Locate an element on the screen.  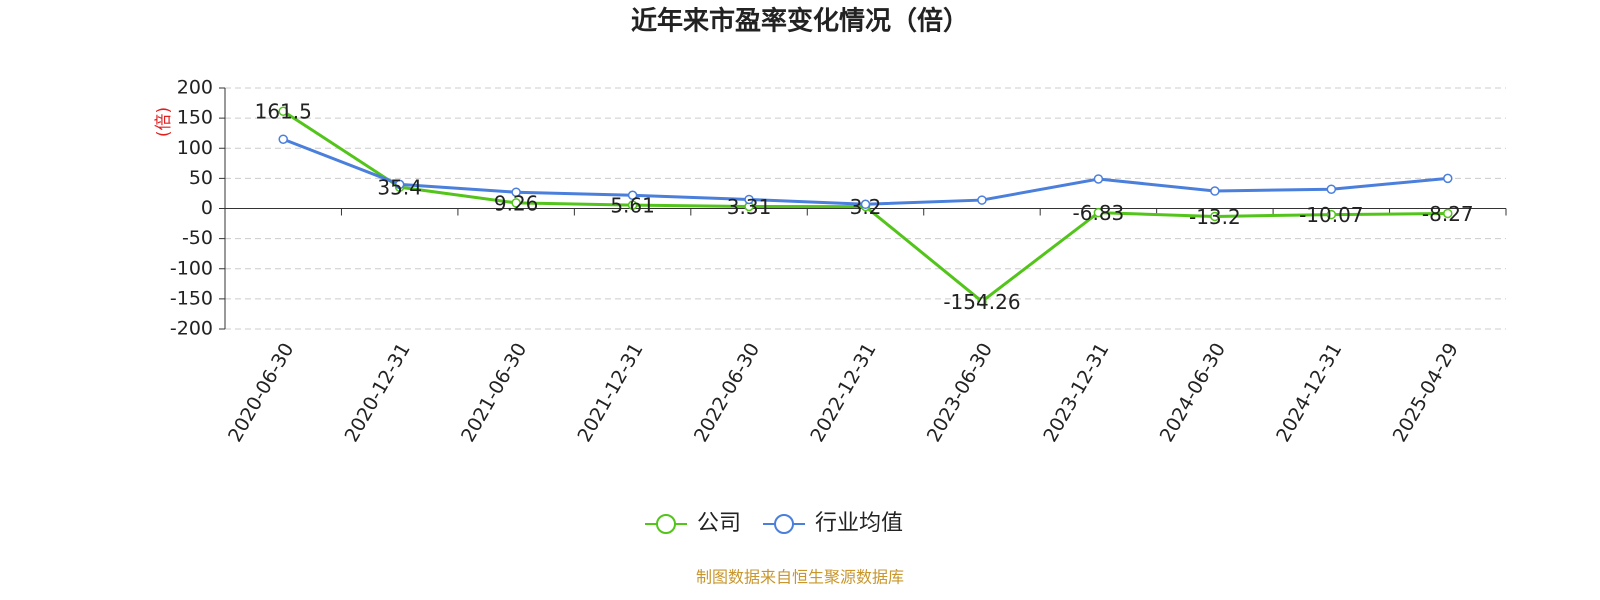
data-label: 5.61 is located at coordinates (632, 206).